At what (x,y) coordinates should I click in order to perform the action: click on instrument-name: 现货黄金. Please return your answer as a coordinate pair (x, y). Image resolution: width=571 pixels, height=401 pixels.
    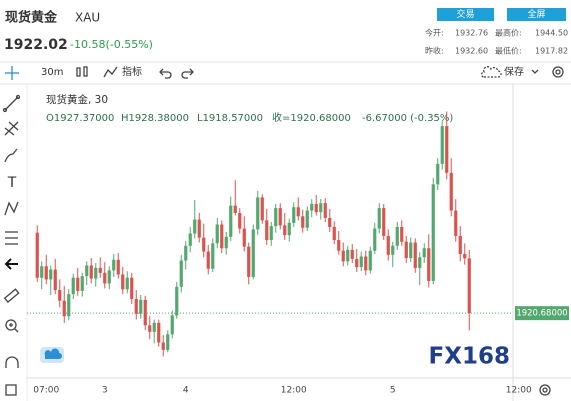
    Looking at the image, I should click on (31, 18).